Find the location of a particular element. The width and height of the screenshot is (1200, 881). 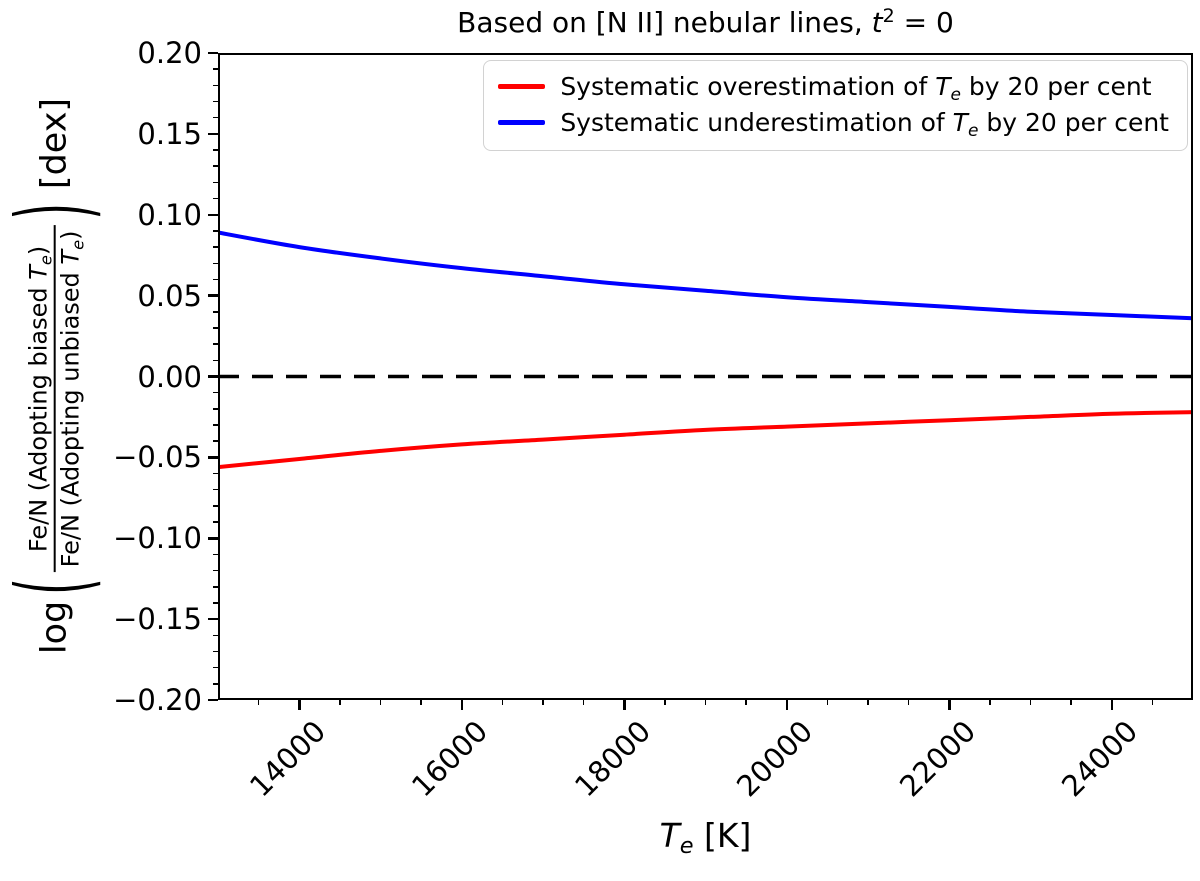

x-label-symbol: T is located at coordinates (669, 835).